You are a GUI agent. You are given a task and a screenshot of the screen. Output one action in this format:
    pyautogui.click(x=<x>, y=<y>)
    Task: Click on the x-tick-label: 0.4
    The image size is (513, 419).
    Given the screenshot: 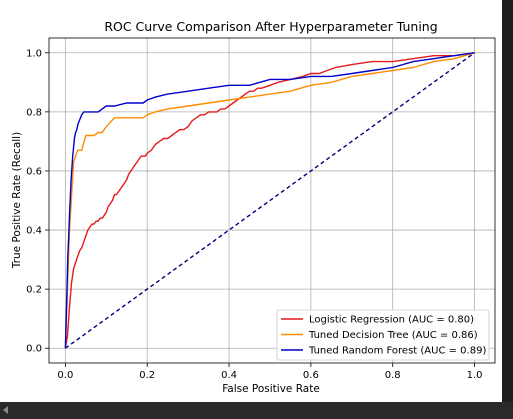 What is the action you would take?
    pyautogui.click(x=229, y=375)
    